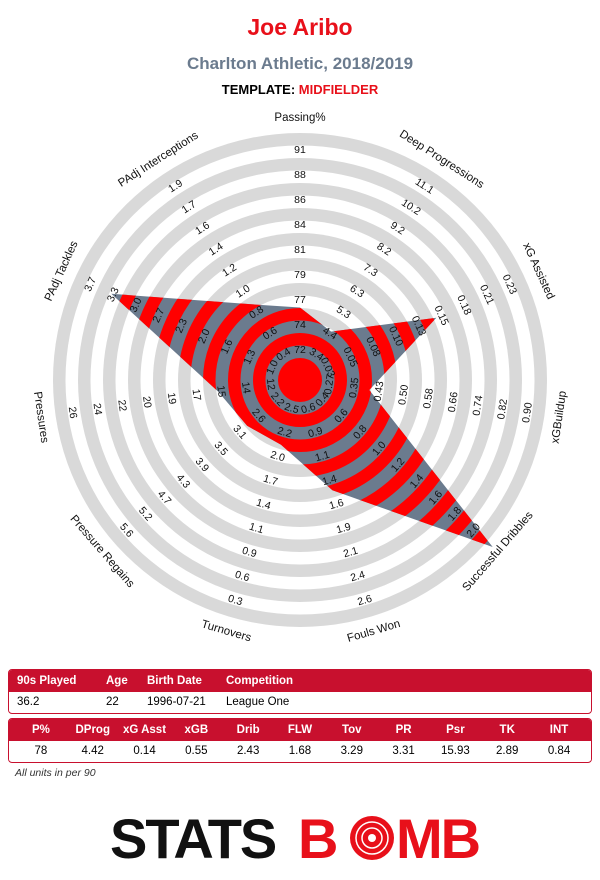 This screenshot has width=600, height=880. Describe the element at coordinates (437, 838) in the screenshot. I see `svg-text: MB` at that location.